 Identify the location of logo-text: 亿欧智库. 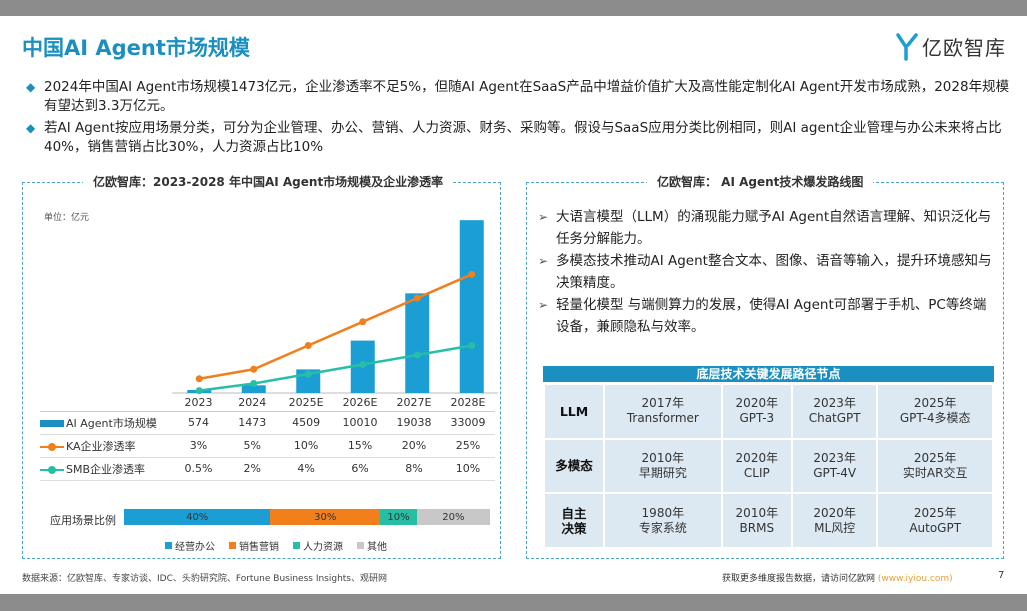
(964, 48).